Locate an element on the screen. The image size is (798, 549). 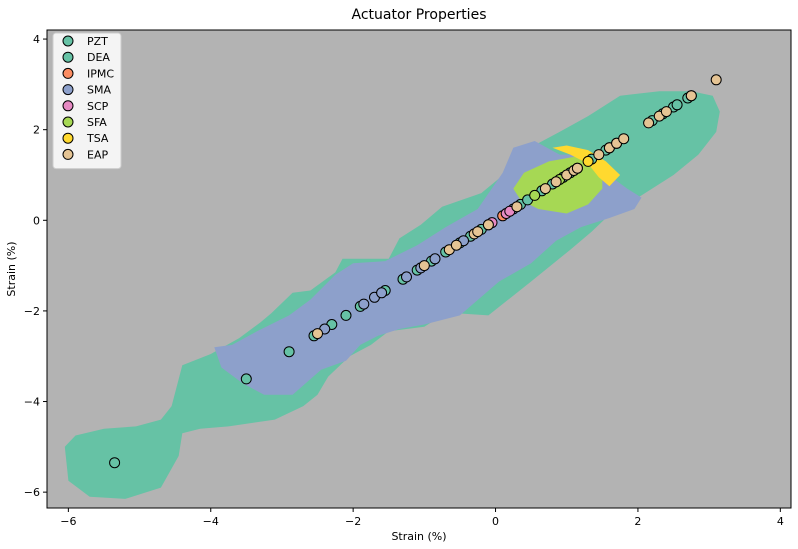
y-tick-label: −6 is located at coordinates (32, 492).